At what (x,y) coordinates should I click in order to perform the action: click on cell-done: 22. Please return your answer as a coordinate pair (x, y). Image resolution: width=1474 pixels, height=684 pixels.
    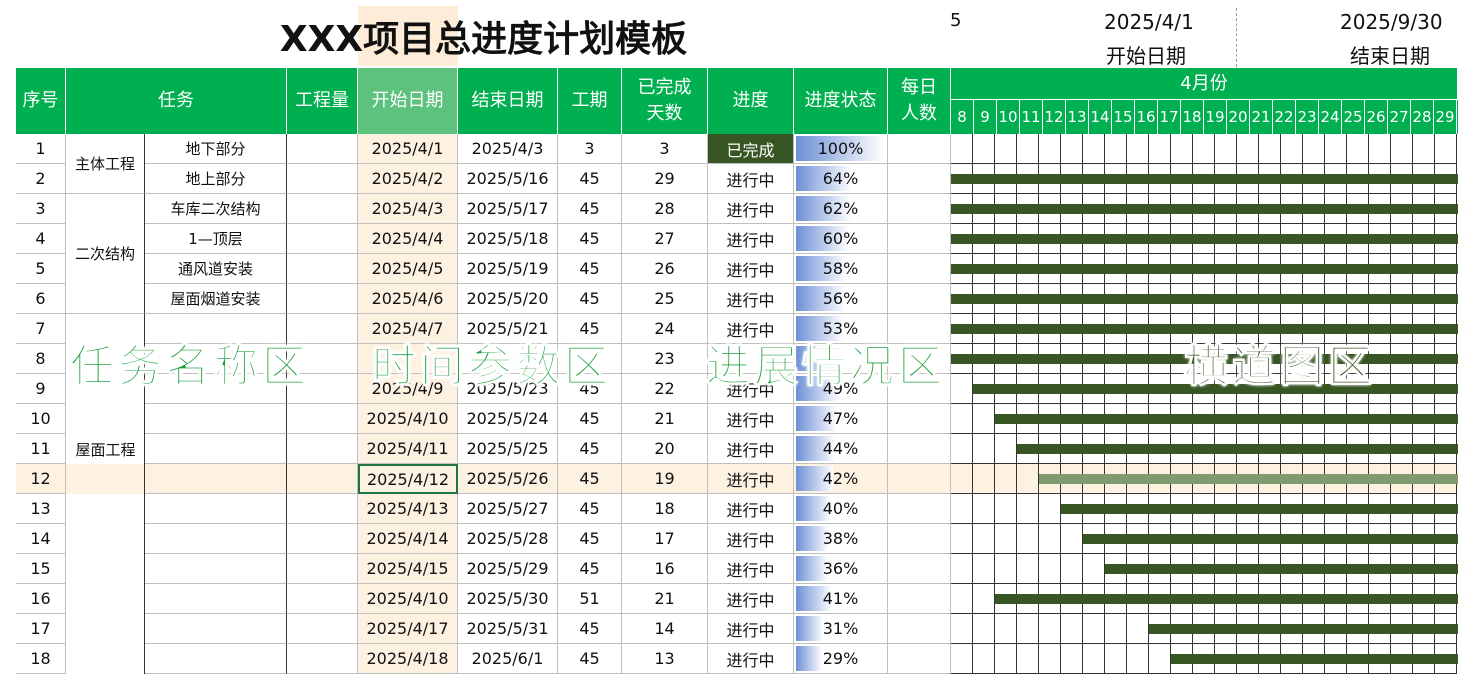
    Looking at the image, I should click on (665, 389).